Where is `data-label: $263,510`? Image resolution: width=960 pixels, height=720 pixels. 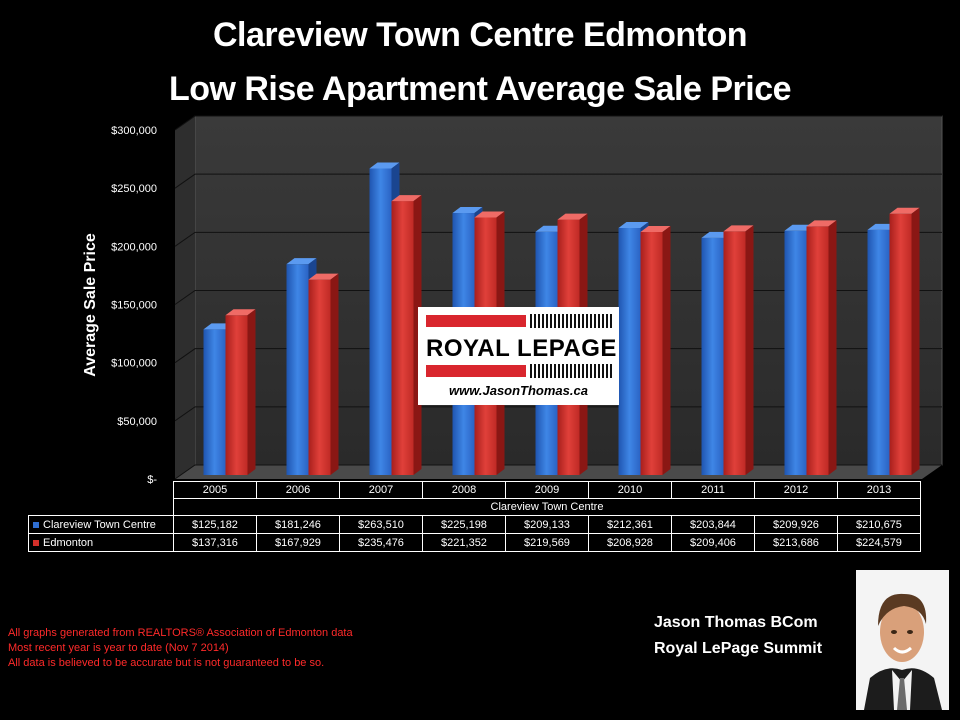 data-label: $263,510 is located at coordinates (381, 524).